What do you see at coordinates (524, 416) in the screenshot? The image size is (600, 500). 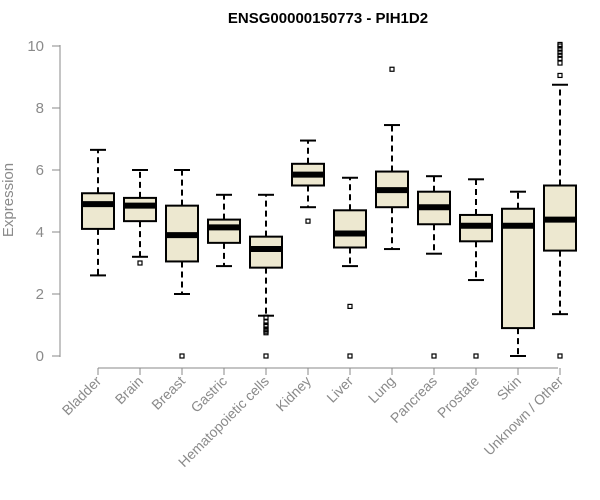 I see `x-tick-label: Unknown / Other` at bounding box center [524, 416].